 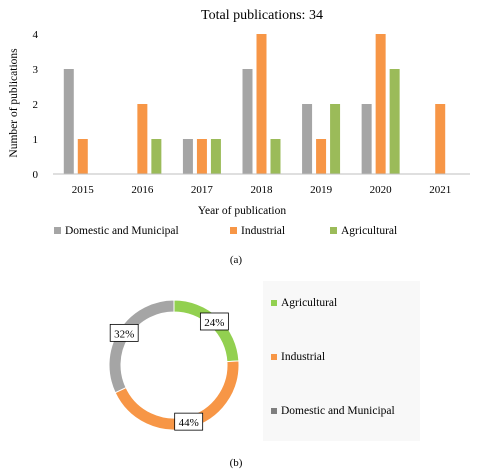 I want to click on x-tick-label: 2018, so click(x=262, y=190).